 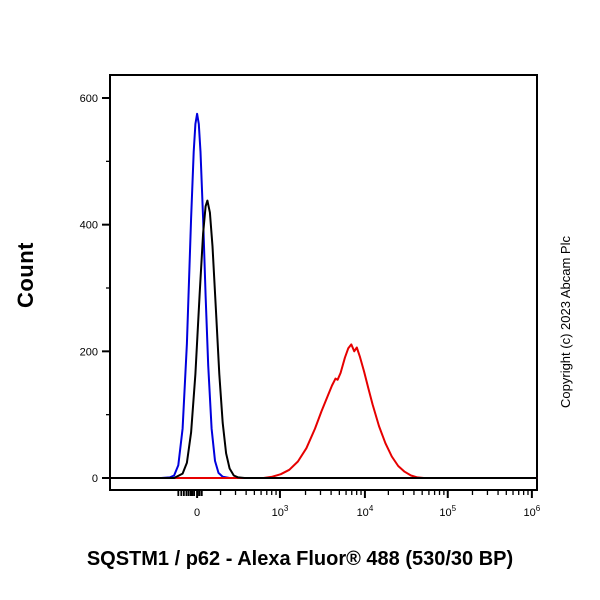 I want to click on y-tick-label: 600, so click(x=89, y=99).